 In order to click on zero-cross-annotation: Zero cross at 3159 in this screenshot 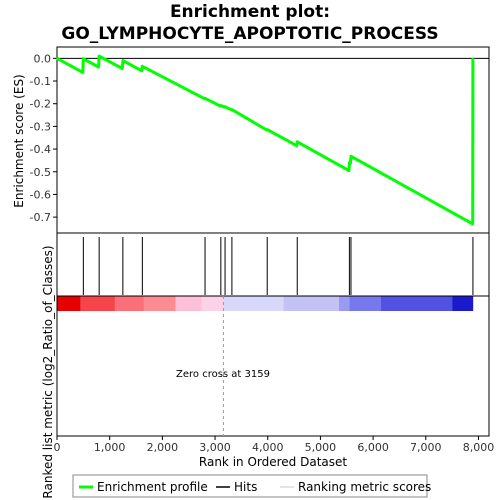, I will do `click(223, 374)`.